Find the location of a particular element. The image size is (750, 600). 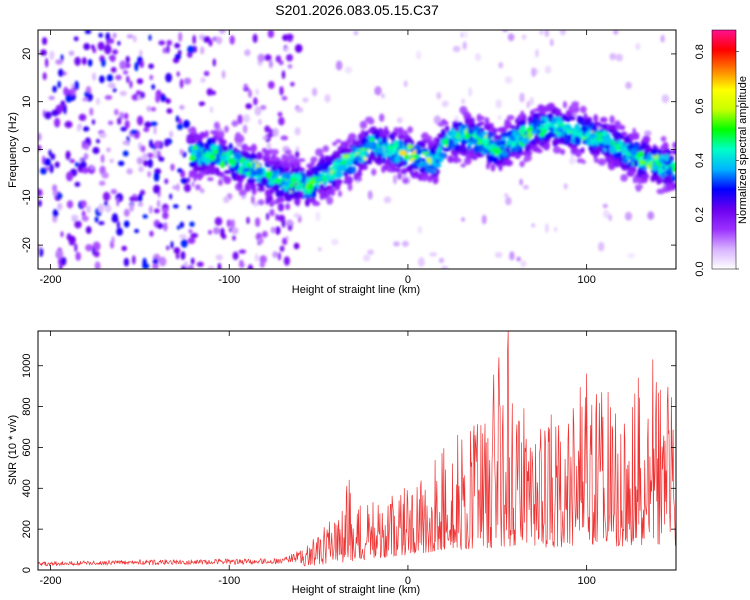

snr-x-label: Height of straight line (km) is located at coordinates (356, 590).